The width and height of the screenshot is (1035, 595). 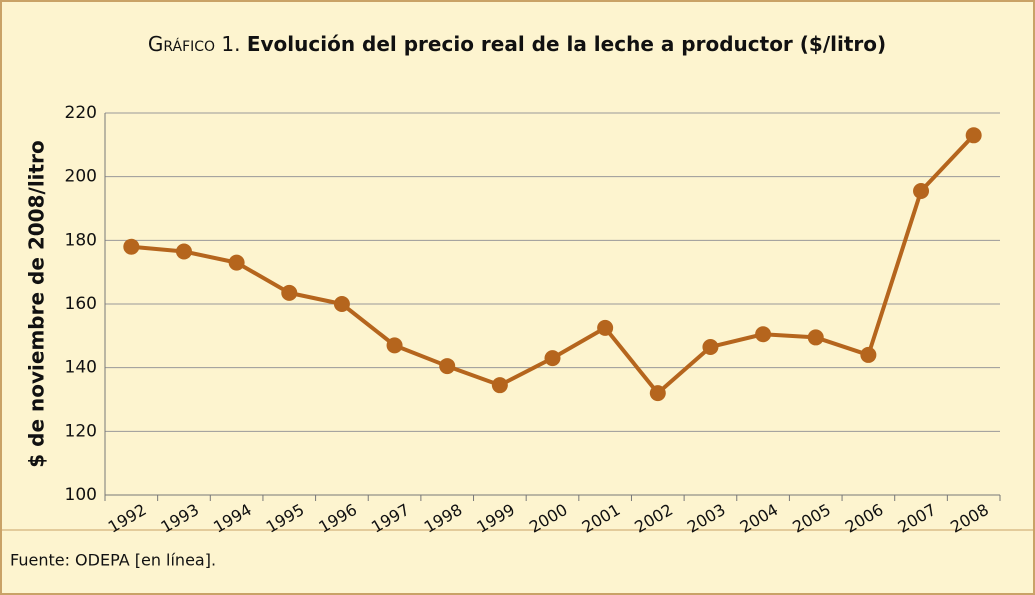 What do you see at coordinates (37, 303) in the screenshot?
I see `y-axis-label: $ de noviembre de 2008/litro` at bounding box center [37, 303].